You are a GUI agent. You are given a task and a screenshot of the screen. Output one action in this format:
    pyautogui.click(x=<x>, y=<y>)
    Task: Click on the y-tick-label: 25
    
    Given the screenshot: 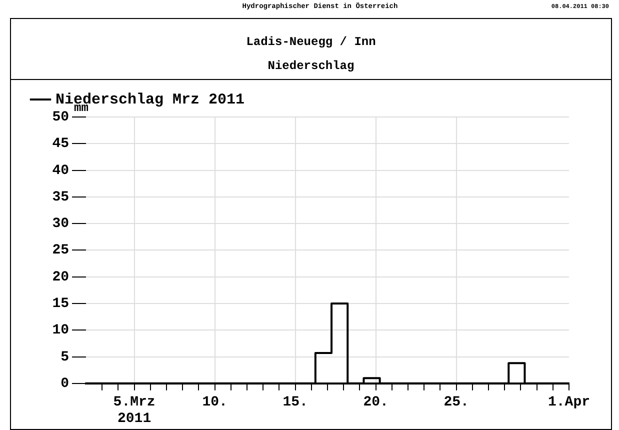 What is the action you would take?
    pyautogui.click(x=60, y=250)
    